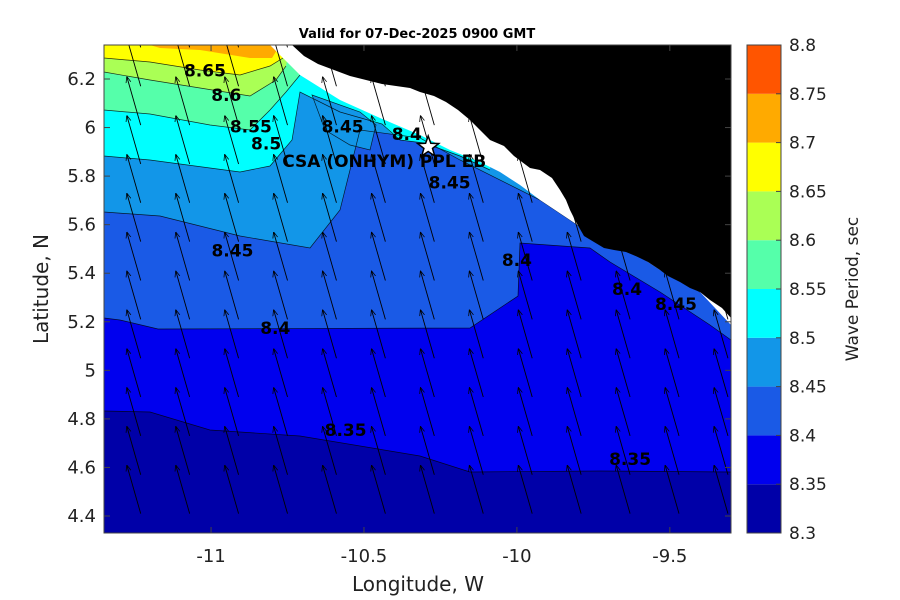 The height and width of the screenshot is (600, 900). Describe the element at coordinates (802, 241) in the screenshot. I see `colorbar-tick-label: 8.6` at that location.